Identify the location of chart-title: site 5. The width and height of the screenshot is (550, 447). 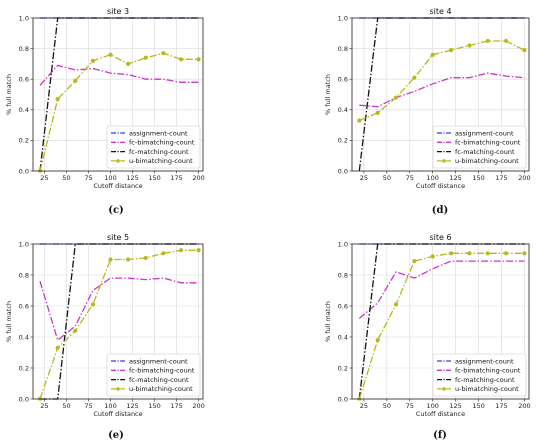
(118, 237).